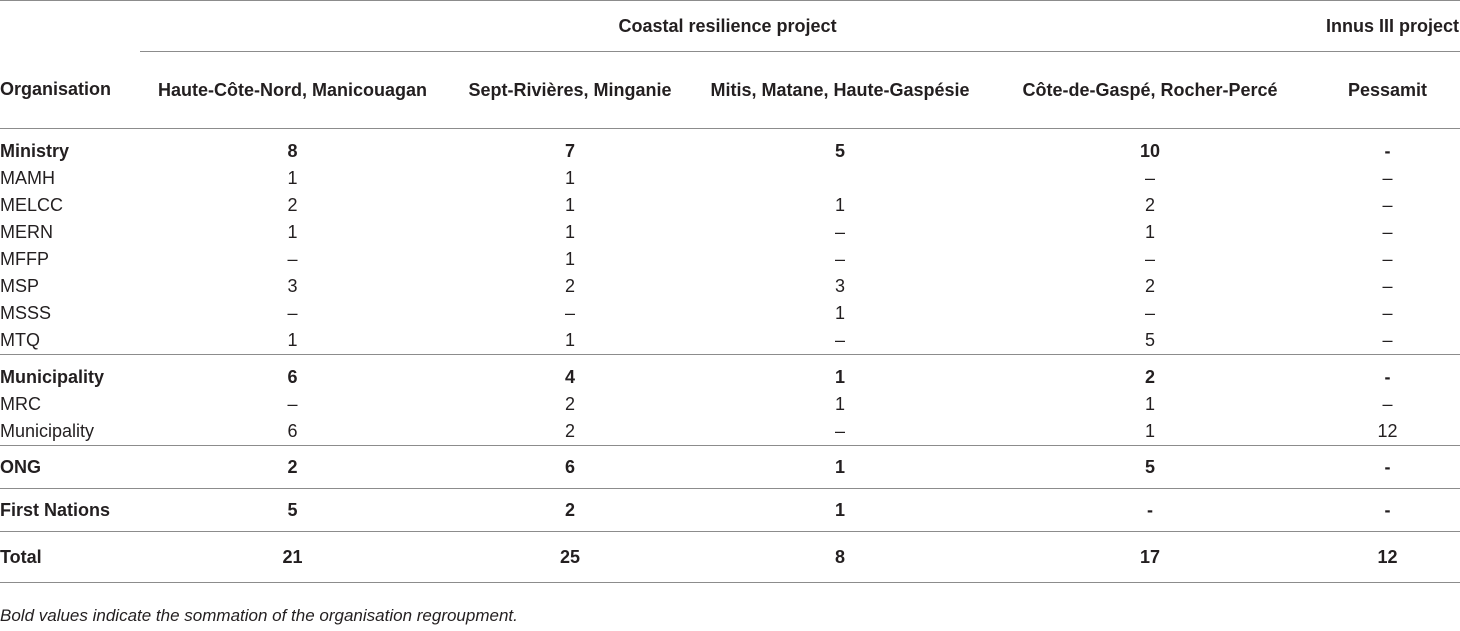 This screenshot has width=1460, height=631. I want to click on header-organisation: Organisation, so click(56, 89).